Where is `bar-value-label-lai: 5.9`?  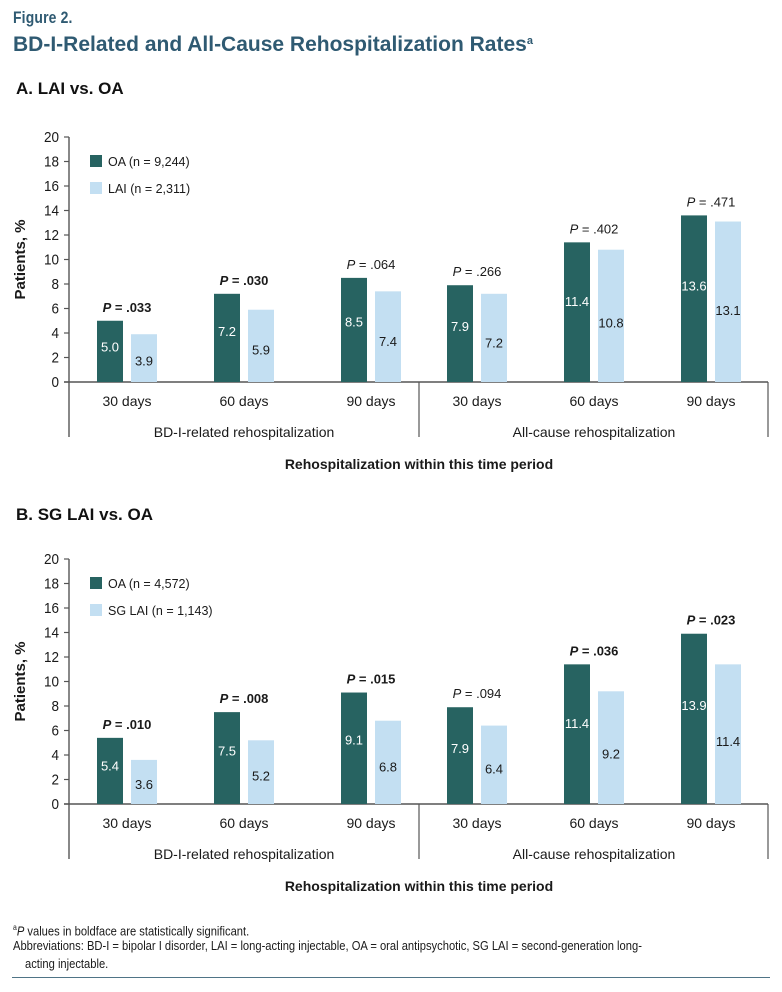 bar-value-label-lai: 5.9 is located at coordinates (261, 349).